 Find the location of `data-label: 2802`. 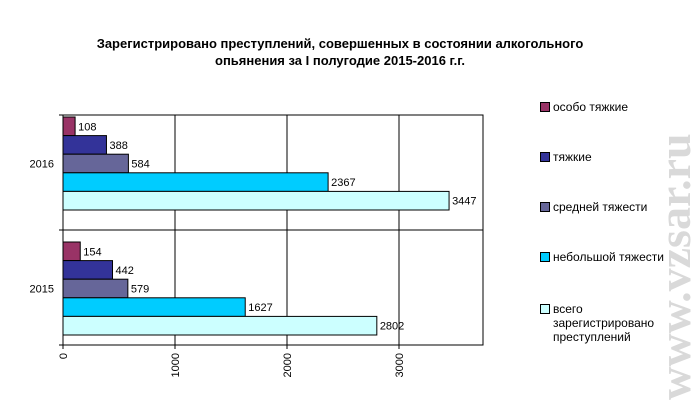

data-label: 2802 is located at coordinates (392, 327).